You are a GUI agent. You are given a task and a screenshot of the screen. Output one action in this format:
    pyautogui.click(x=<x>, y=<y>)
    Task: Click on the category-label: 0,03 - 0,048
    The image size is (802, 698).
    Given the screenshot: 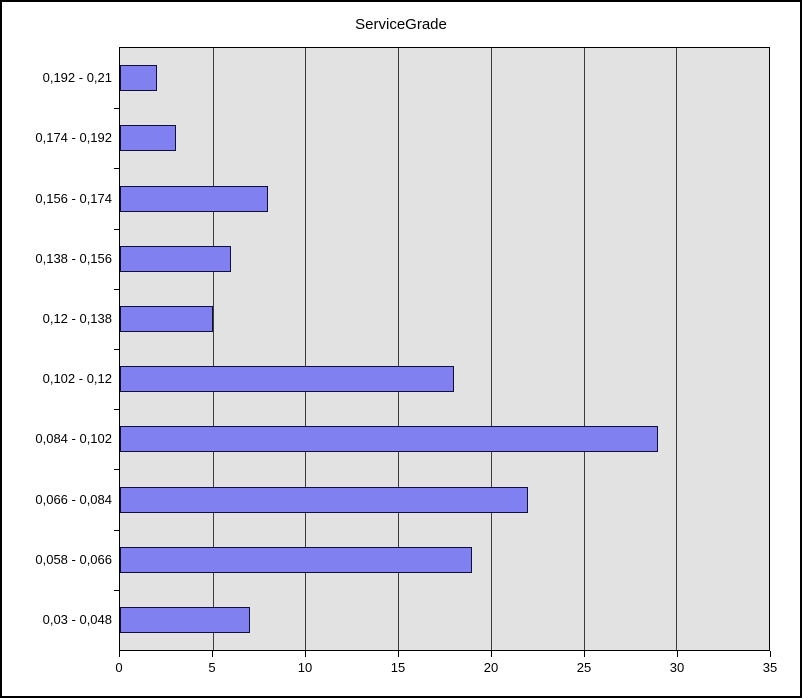 What is the action you would take?
    pyautogui.click(x=77, y=619)
    